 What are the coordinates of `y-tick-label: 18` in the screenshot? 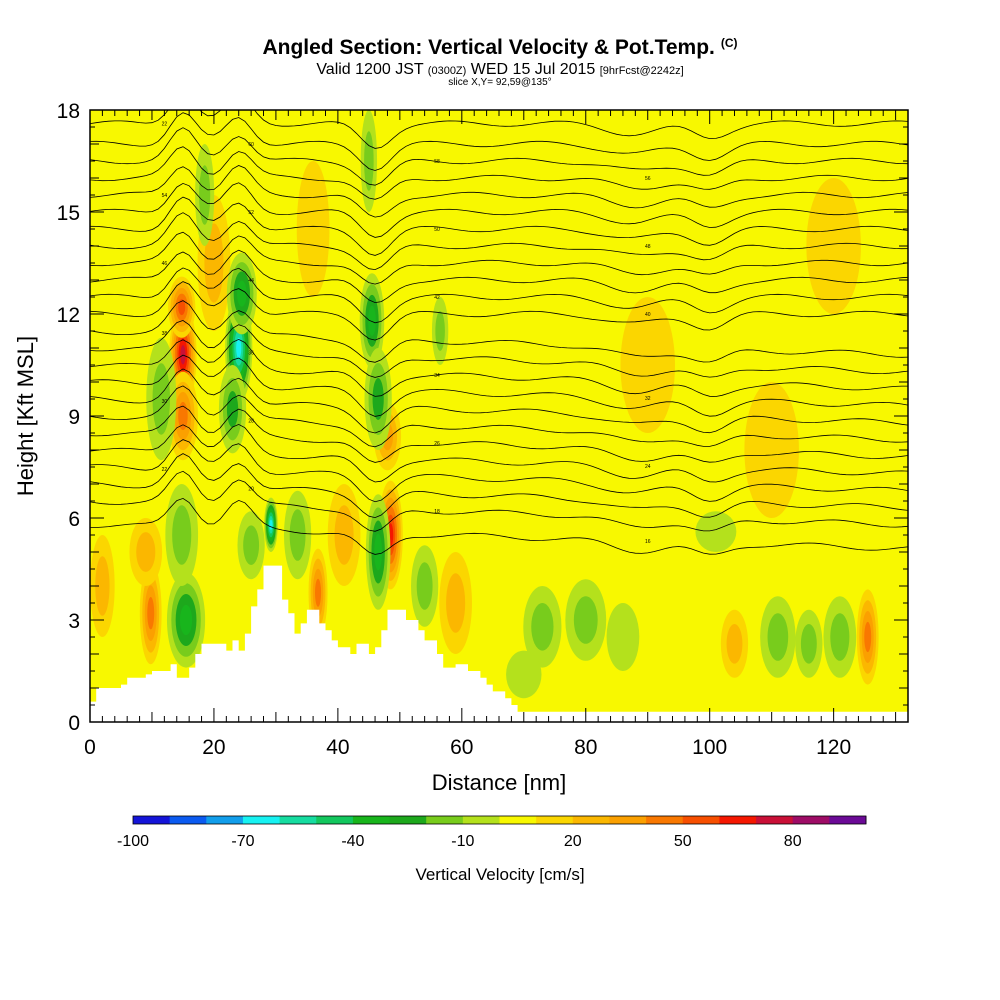 It's located at (68, 111).